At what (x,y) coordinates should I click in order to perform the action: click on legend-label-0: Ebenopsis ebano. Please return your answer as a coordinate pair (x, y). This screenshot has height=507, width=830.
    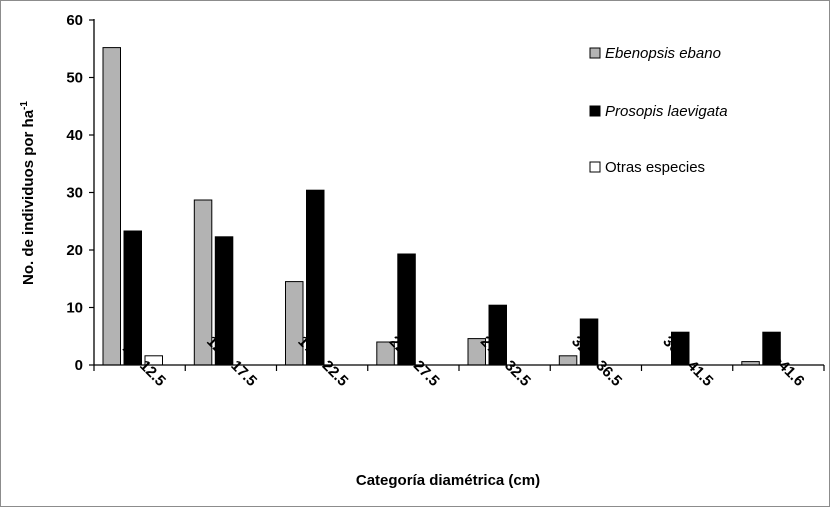
    Looking at the image, I should click on (663, 53).